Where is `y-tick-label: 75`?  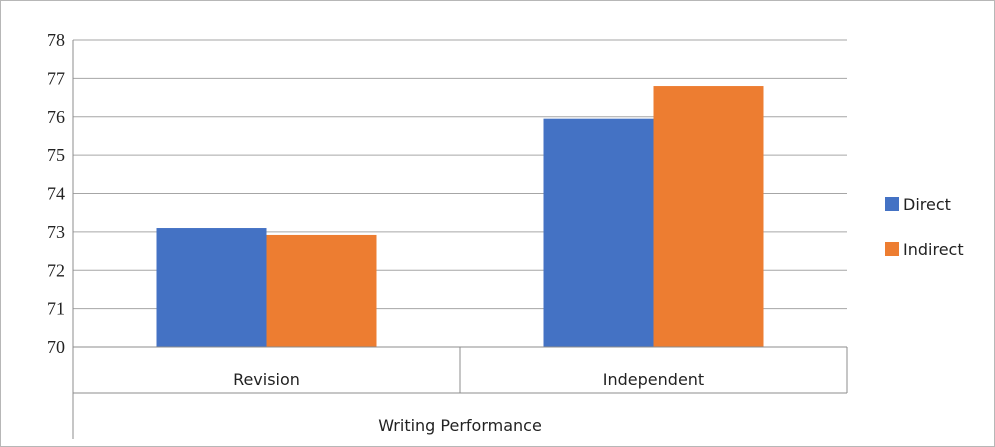 y-tick-label: 75 is located at coordinates (56, 155).